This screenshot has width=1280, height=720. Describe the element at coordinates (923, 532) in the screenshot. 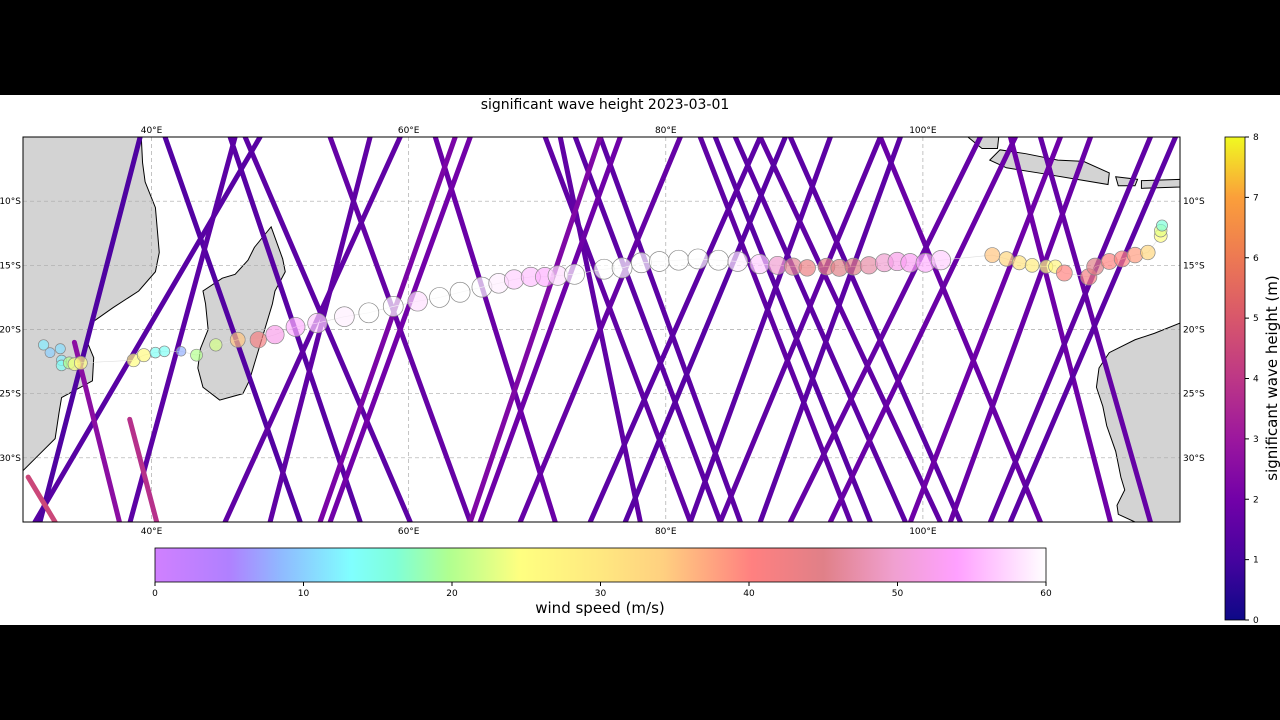

I see `lon-tick-bottom: 100°E` at that location.